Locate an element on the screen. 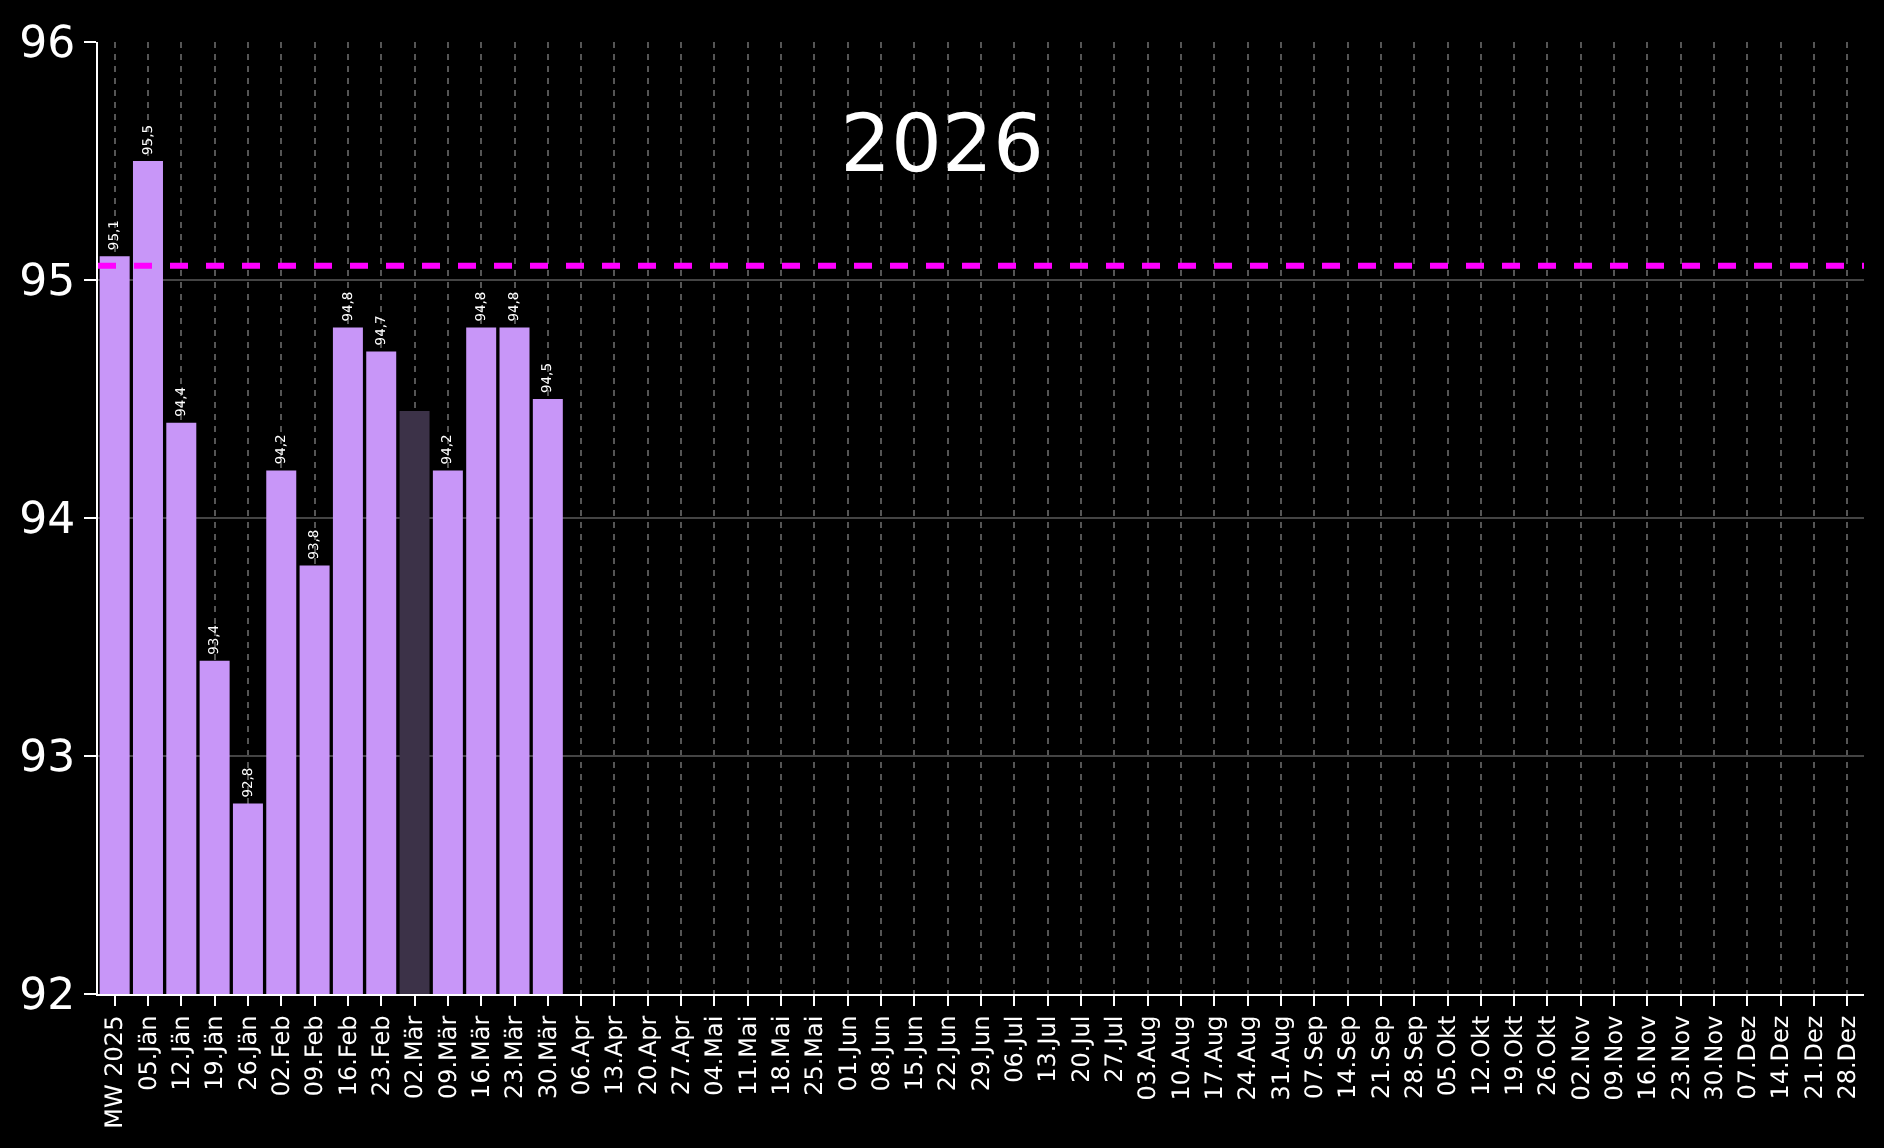 This screenshot has height=1148, width=1884. x-tick-label: 21.Sep is located at coordinates (1380, 1057).